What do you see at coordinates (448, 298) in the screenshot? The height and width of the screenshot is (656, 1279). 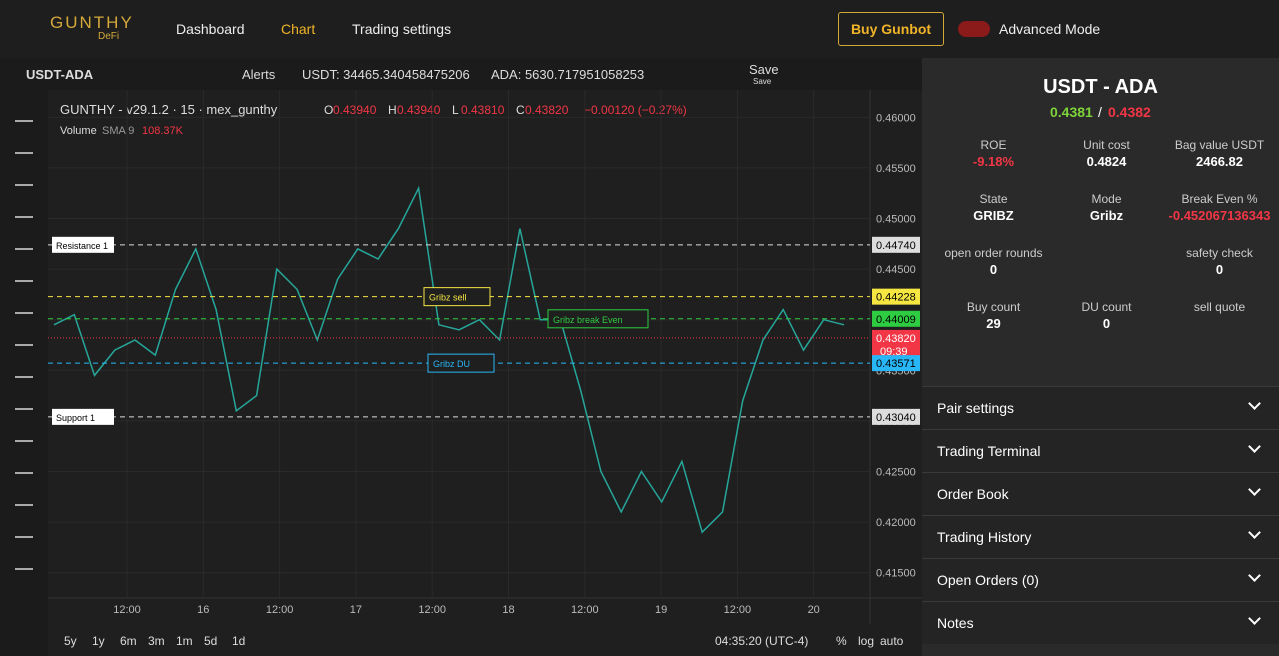 I see `annotation: Gribz sell` at bounding box center [448, 298].